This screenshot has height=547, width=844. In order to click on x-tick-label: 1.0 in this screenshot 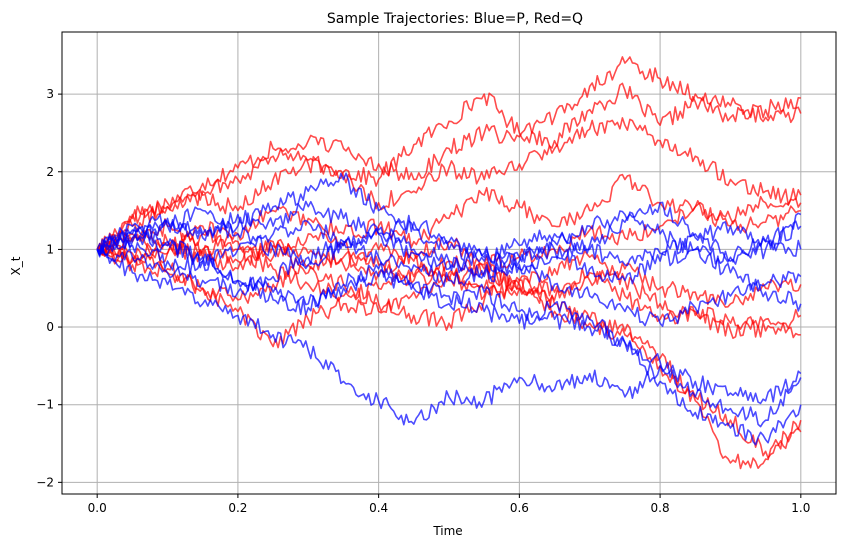, I will do `click(800, 508)`.